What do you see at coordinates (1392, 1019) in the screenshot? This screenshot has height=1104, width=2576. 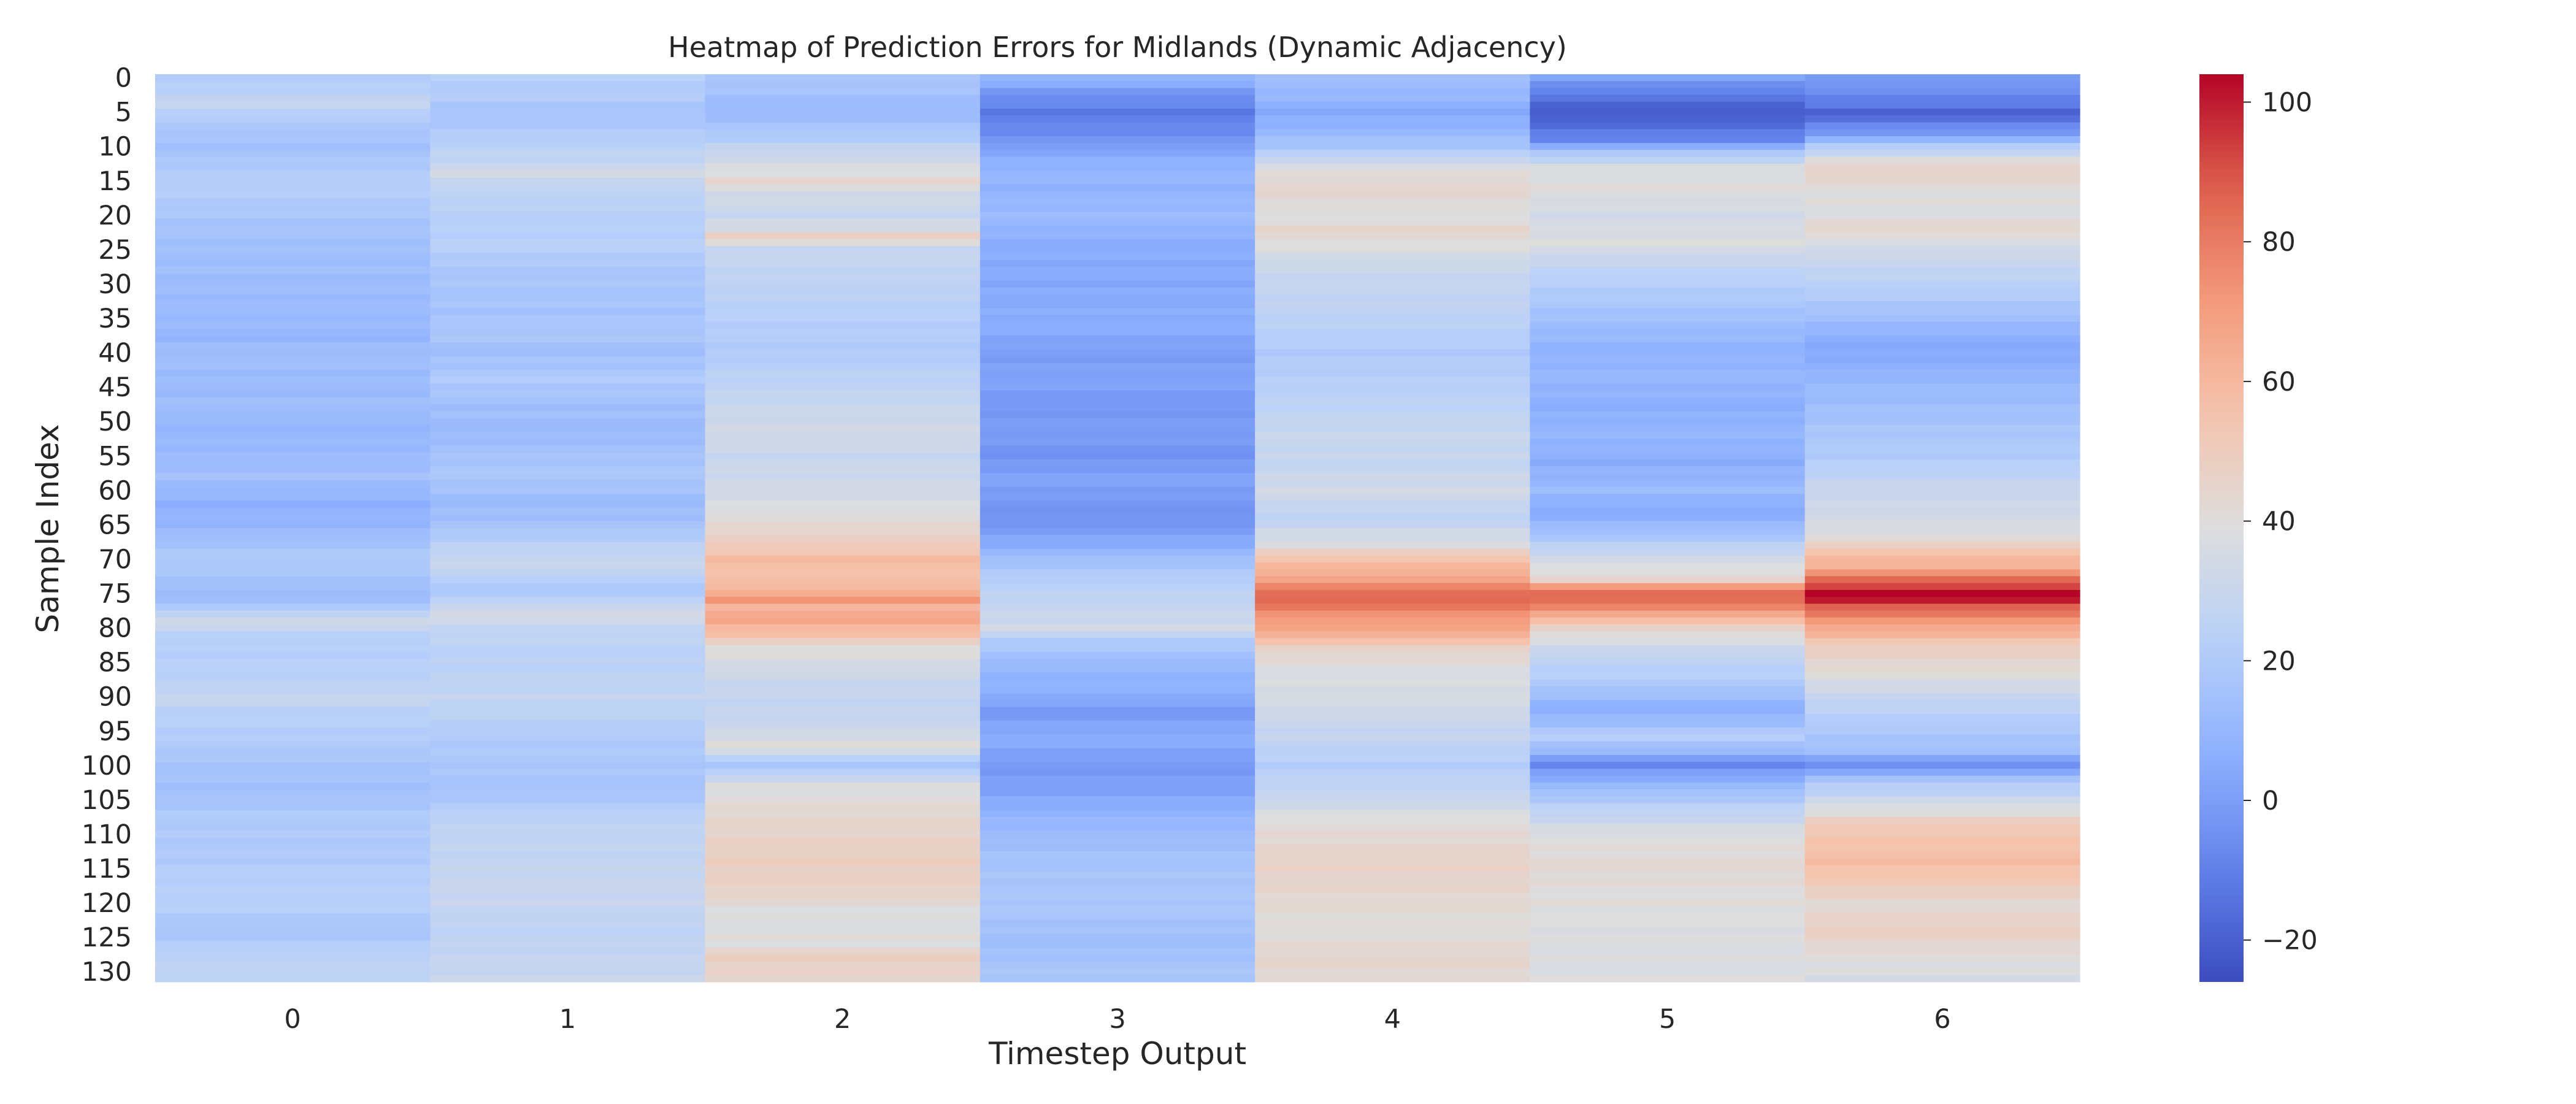 I see `x-tick-label: 4` at bounding box center [1392, 1019].